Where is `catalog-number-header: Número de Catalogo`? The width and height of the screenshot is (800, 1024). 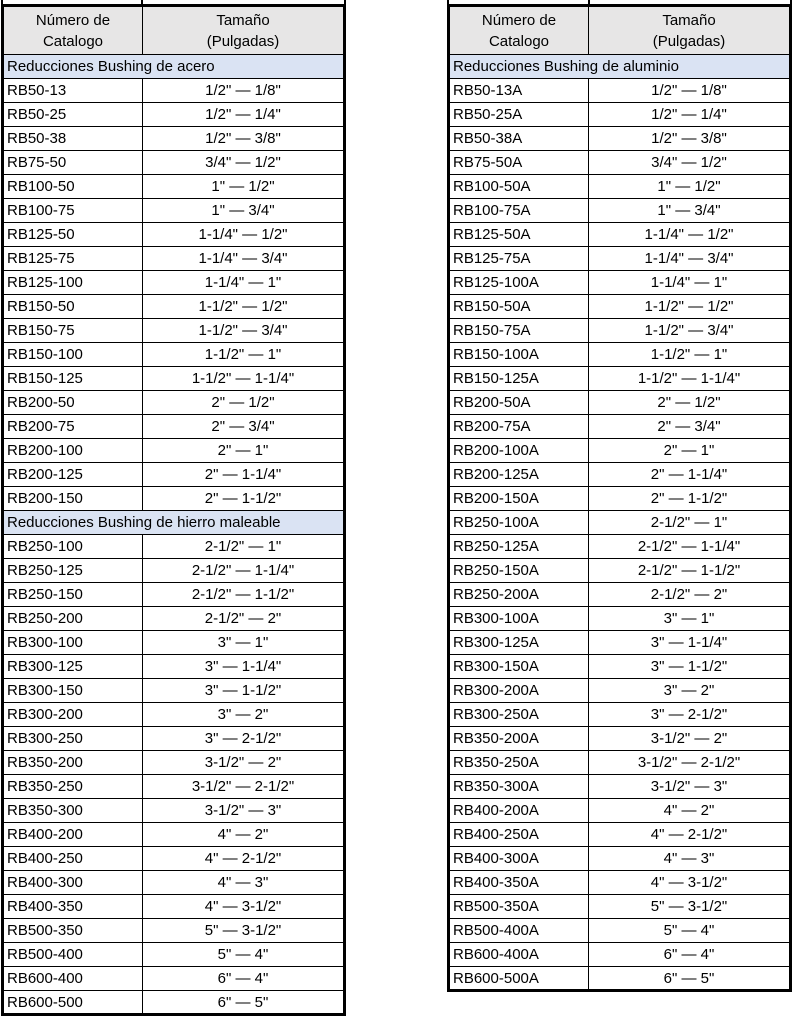
catalog-number-header: Número de Catalogo is located at coordinates (72, 30).